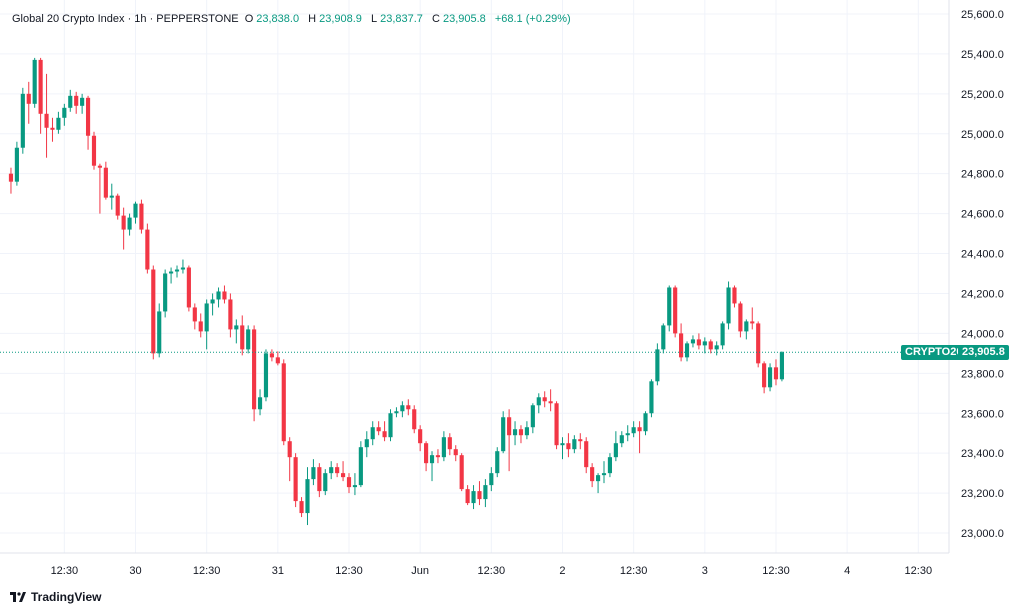 The image size is (1024, 613). Describe the element at coordinates (982, 175) in the screenshot. I see `price-tick-label: 24,800.0` at that location.